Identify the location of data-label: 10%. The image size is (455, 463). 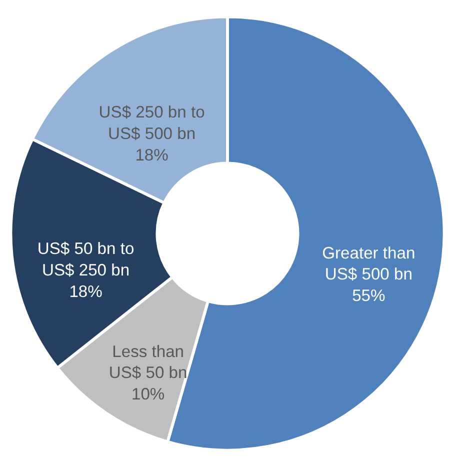
(148, 394).